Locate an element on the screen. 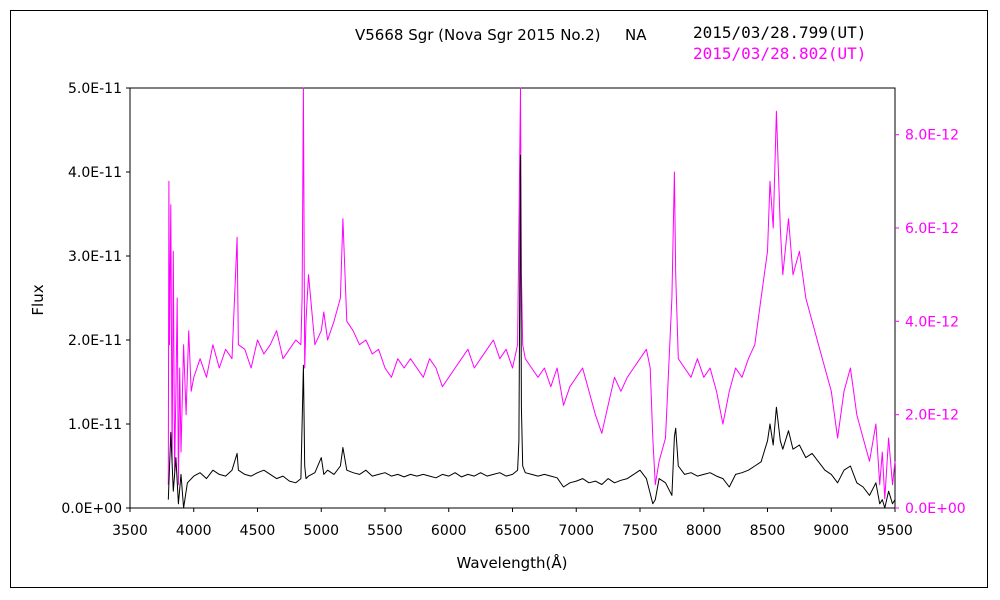 The height and width of the screenshot is (600, 1000). x-tick-label: 9000 is located at coordinates (831, 531).